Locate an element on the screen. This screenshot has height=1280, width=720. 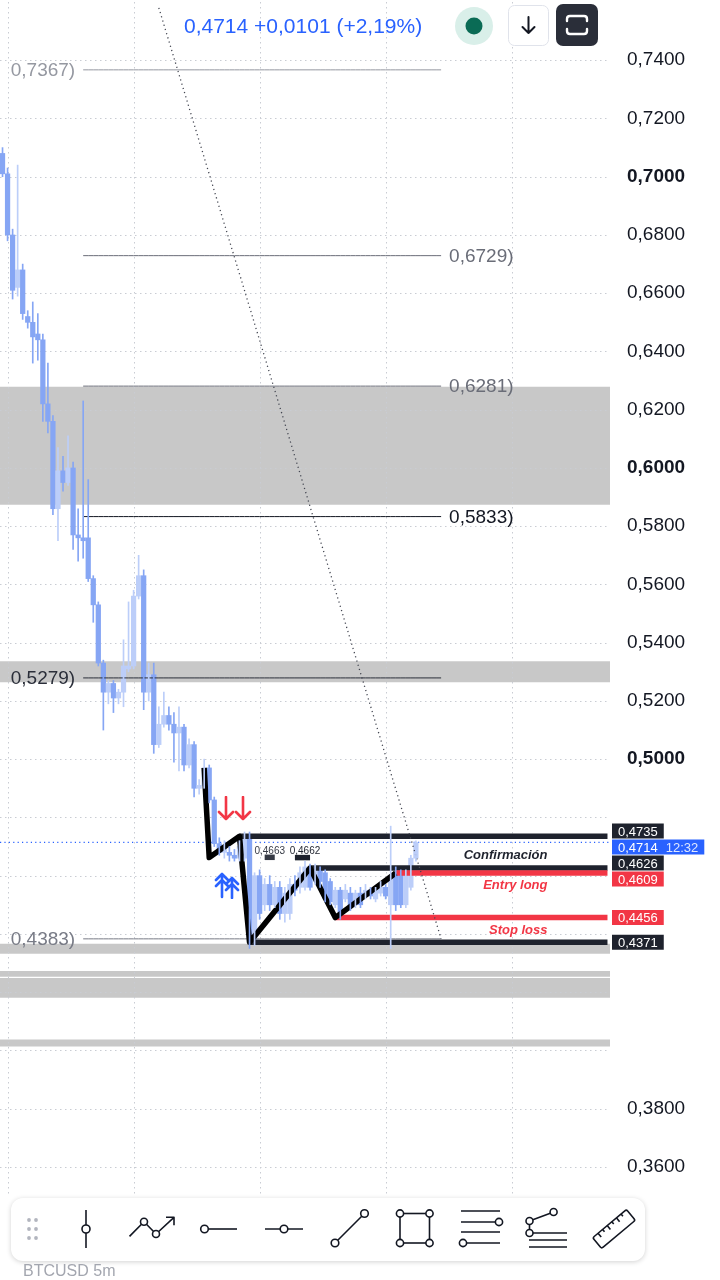
y-tick-label: 0,3600 is located at coordinates (656, 1166).